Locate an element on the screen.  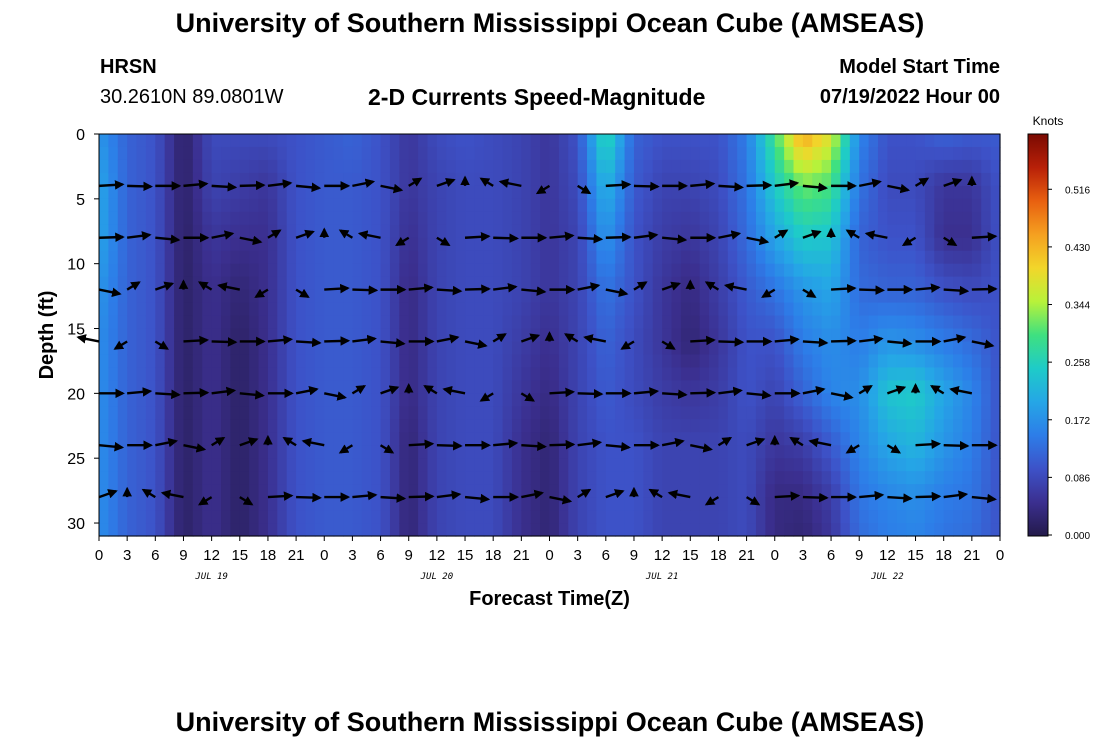
x-tick-label: 3 is located at coordinates (803, 555).